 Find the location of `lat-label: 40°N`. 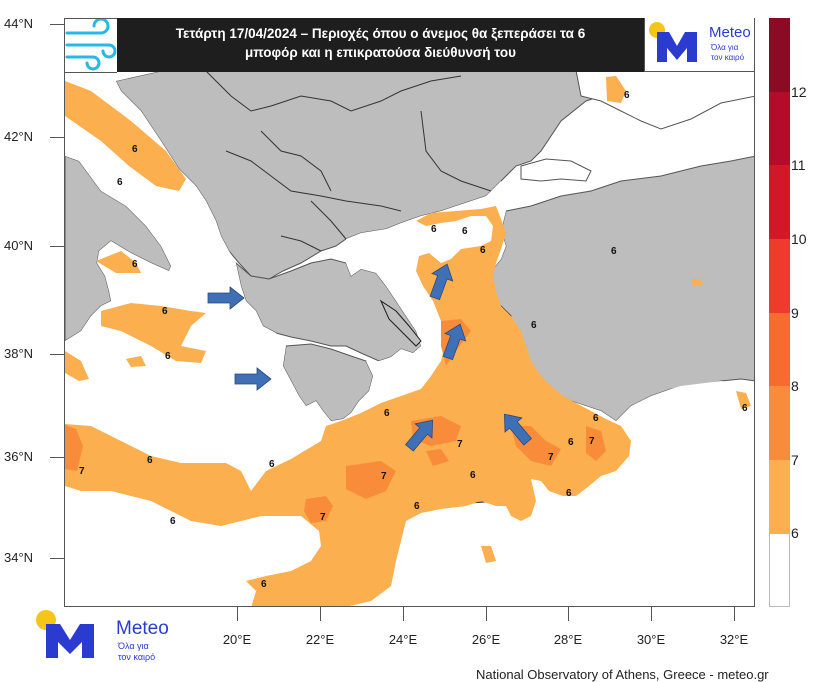

lat-label: 40°N is located at coordinates (19, 245).